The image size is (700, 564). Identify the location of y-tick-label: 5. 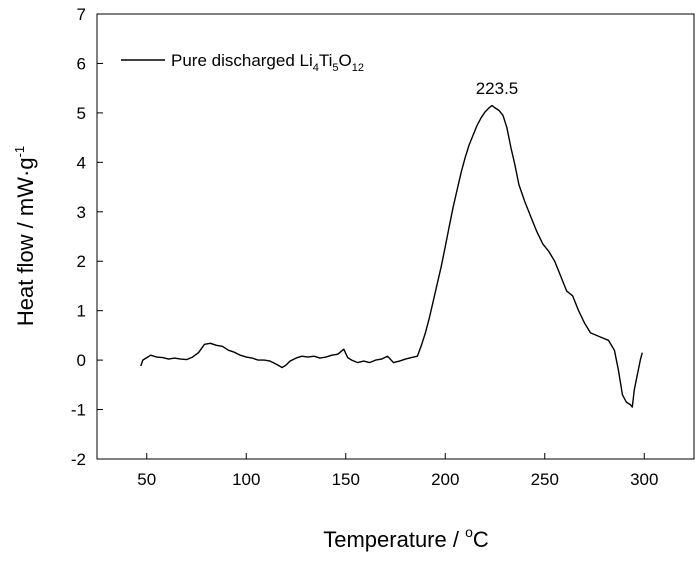
(81, 113).